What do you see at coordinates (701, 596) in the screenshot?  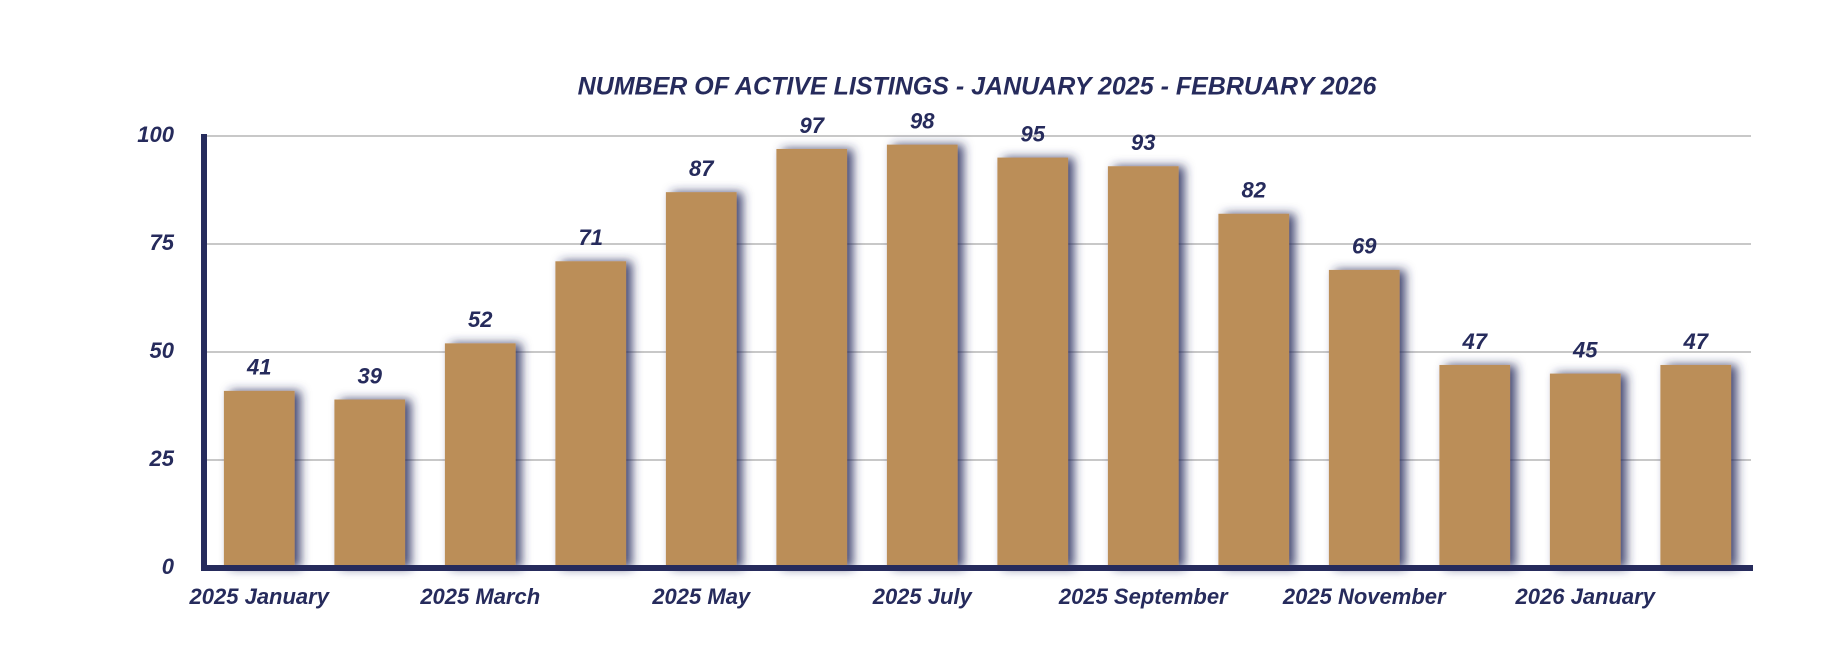 I see `x-tick-label: 2025 May` at bounding box center [701, 596].